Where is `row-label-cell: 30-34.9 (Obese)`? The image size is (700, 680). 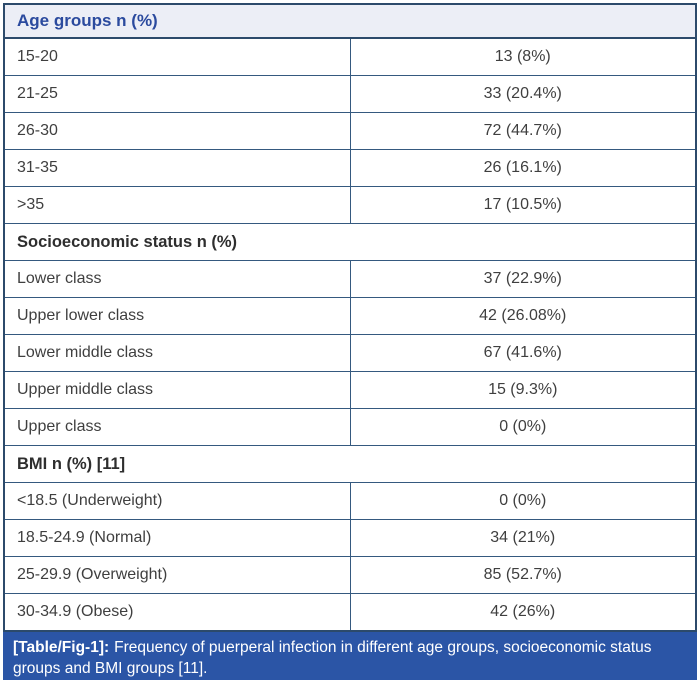
row-label-cell: 30-34.9 (Obese) is located at coordinates (177, 612).